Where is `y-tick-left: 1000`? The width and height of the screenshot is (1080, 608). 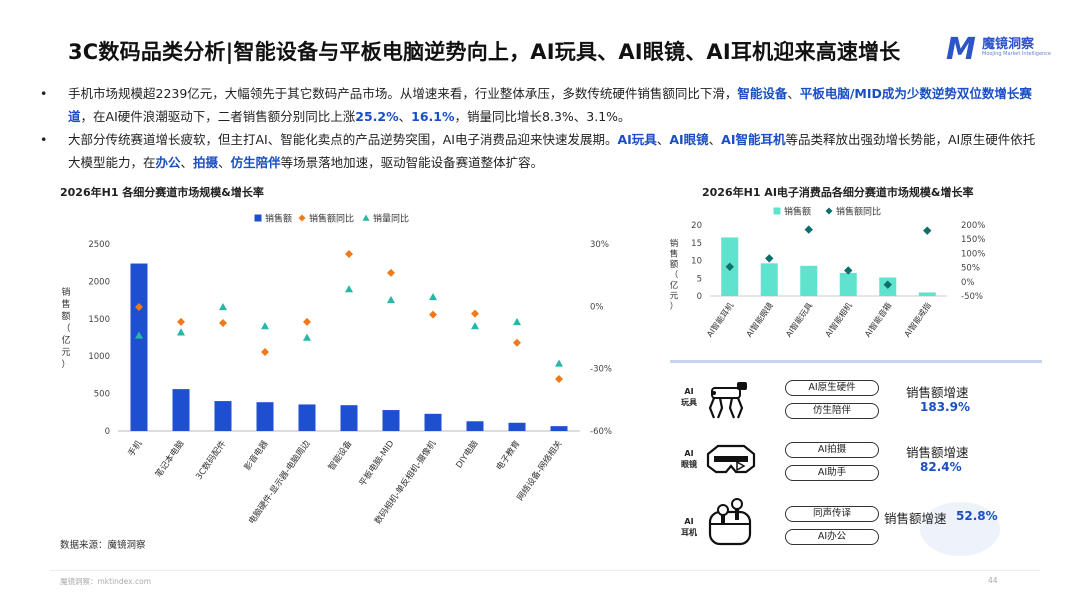
y-tick-left: 1000 is located at coordinates (99, 357).